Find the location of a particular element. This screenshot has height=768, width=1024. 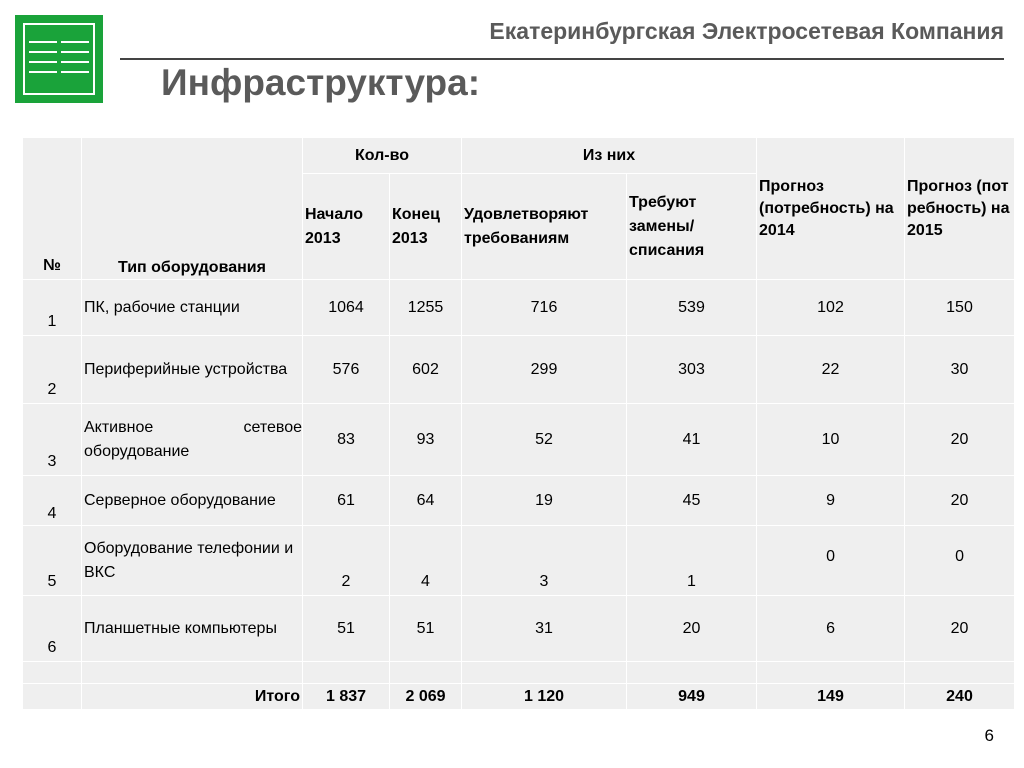

row-equipment-type: Планшетные компьютеры is located at coordinates (192, 628).